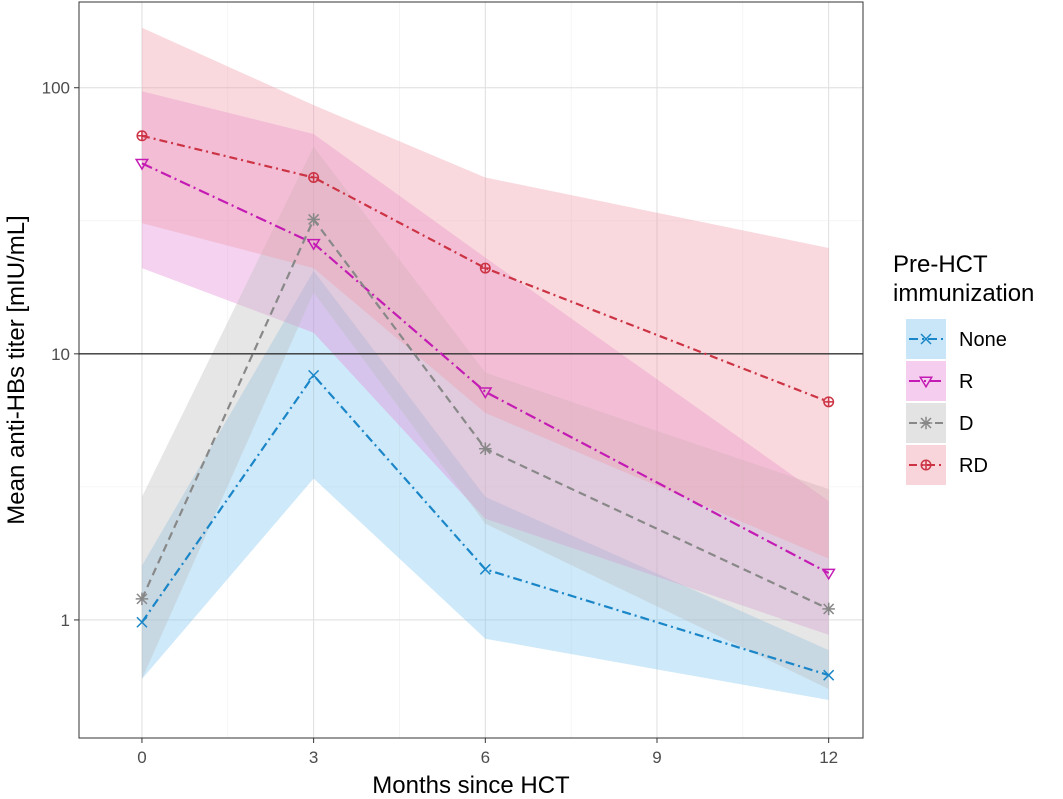 This screenshot has width=1063, height=799. I want to click on legend-label-d: D, so click(966, 424).